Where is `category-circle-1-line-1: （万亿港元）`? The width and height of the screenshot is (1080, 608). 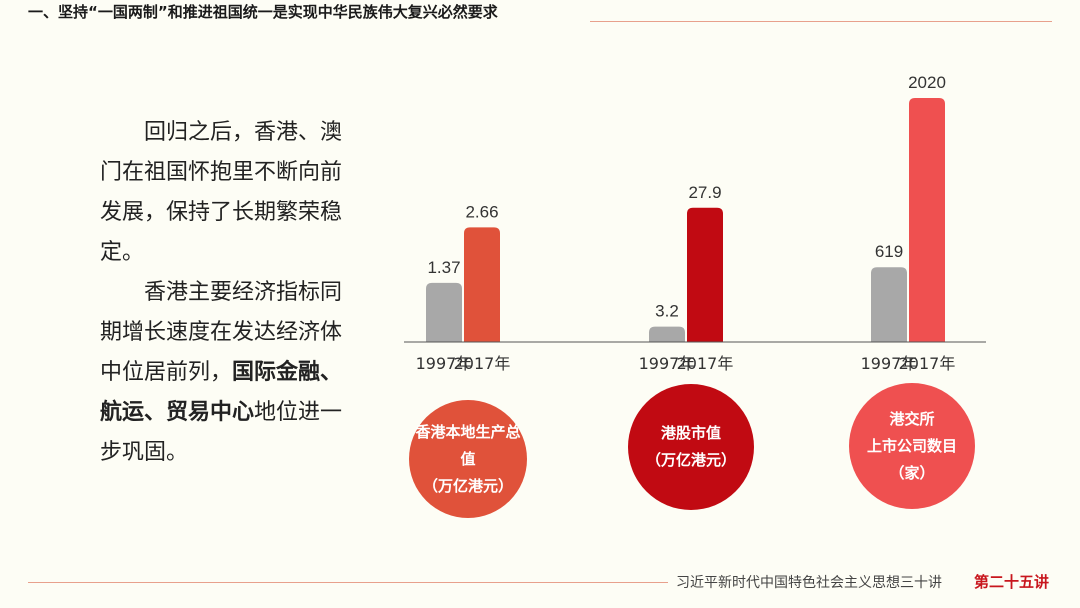
category-circle-1-line-1: （万亿港元） is located at coordinates (690, 460).